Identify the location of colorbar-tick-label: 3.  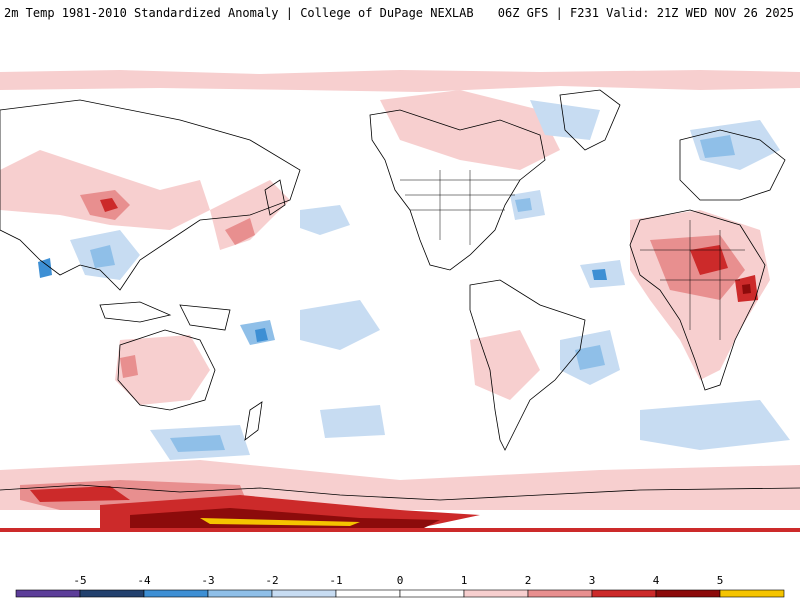
(592, 580).